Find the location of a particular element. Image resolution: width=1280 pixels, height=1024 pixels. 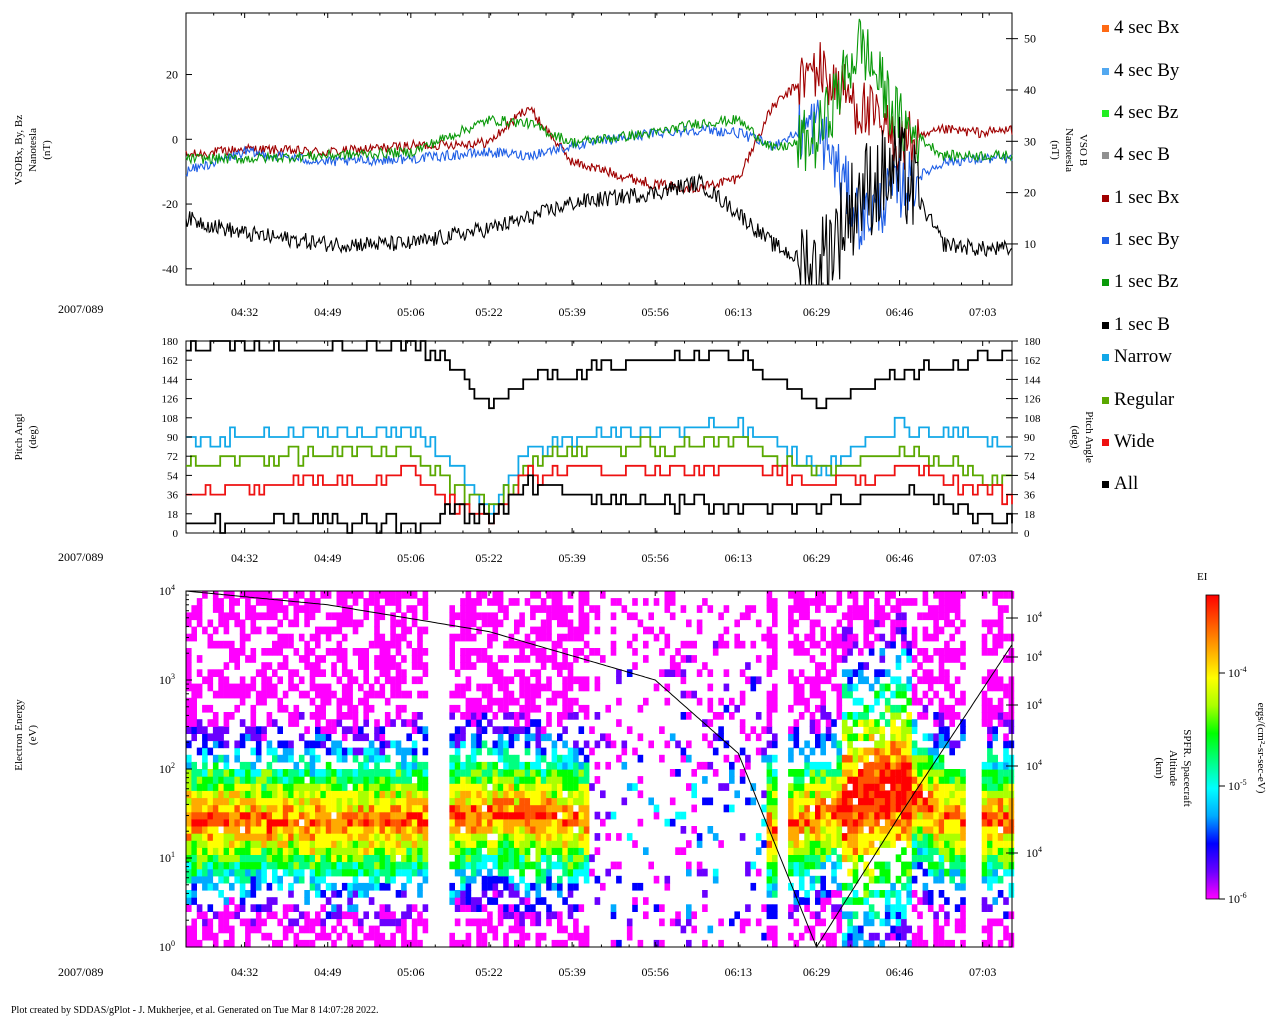

time-tick-label: 05:56 is located at coordinates (655, 558).